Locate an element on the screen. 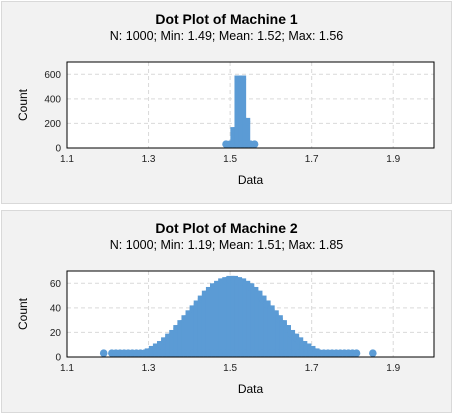 The image size is (453, 414). chart-title: Dot Plot of Machine 2 is located at coordinates (226, 228).